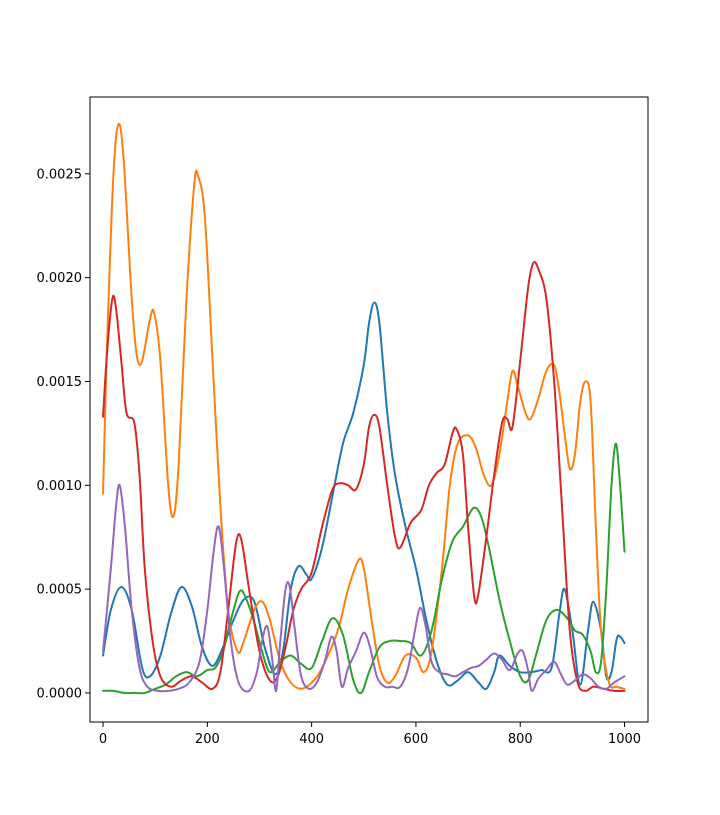 This screenshot has height=815, width=720. What do you see at coordinates (60, 278) in the screenshot?
I see `y-tick-label: 0.0020` at bounding box center [60, 278].